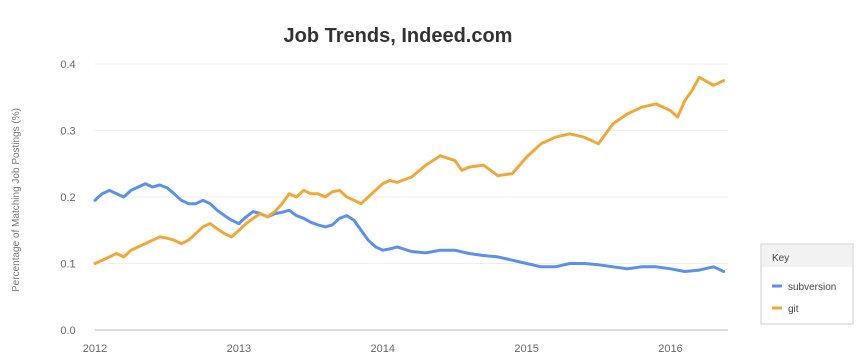 Image resolution: width=856 pixels, height=356 pixels. I want to click on y-tick-label: 0.1, so click(67, 265).